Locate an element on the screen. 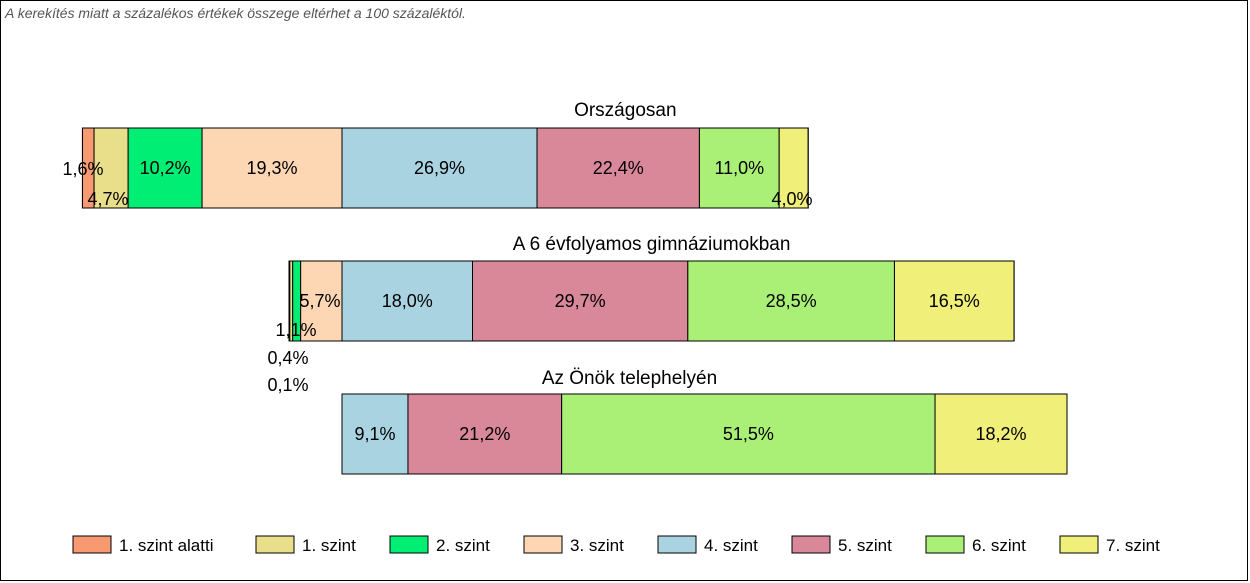 This screenshot has height=583, width=1250. data-label-3-5: 9,1% is located at coordinates (374, 434).